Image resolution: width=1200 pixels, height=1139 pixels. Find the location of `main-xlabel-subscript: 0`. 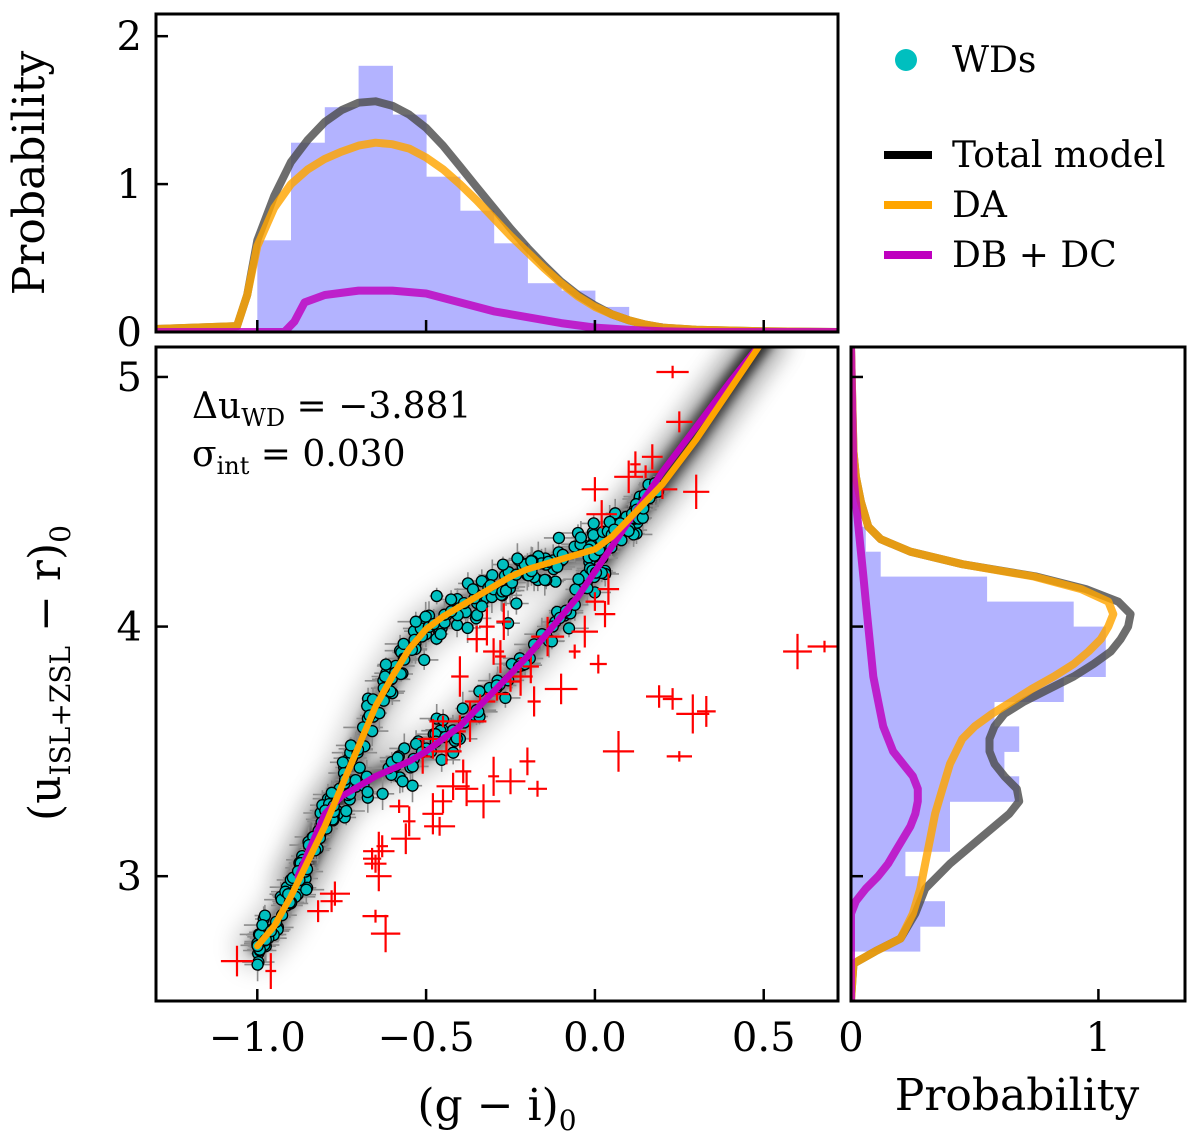

main-xlabel-subscript: 0 is located at coordinates (568, 1120).